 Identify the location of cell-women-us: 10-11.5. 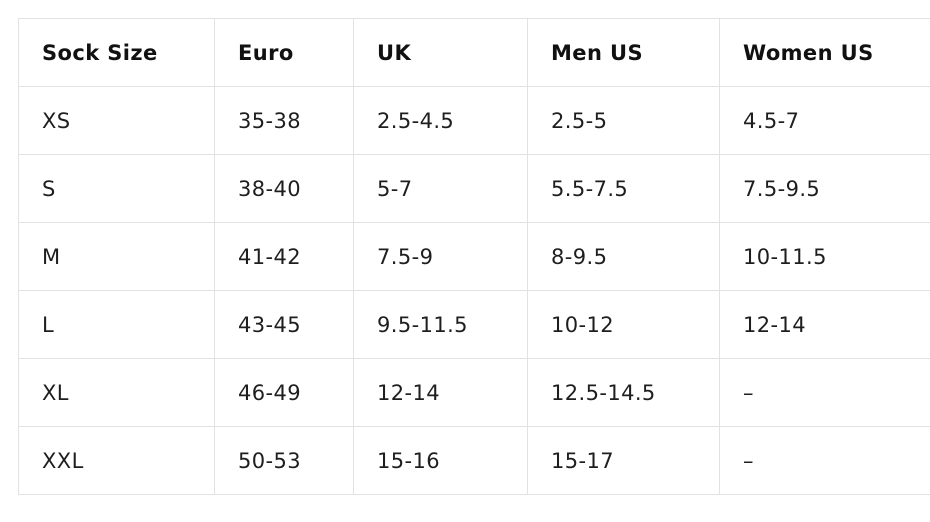
(824, 256).